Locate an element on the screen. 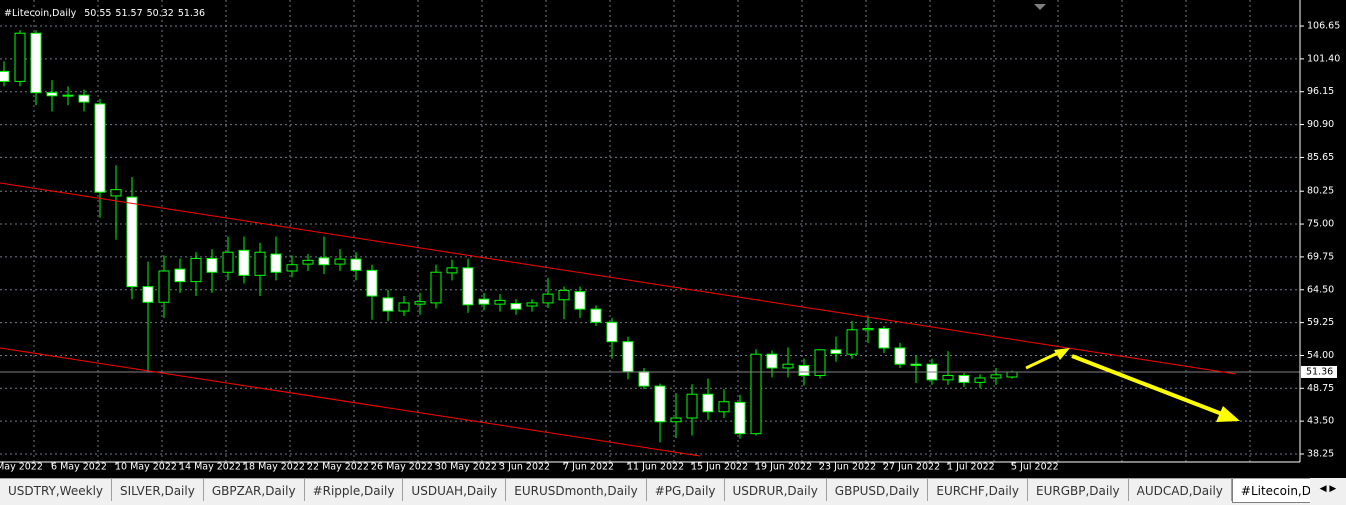 The image size is (1346, 505). x-tick-label: 26 May 2022 is located at coordinates (402, 467).